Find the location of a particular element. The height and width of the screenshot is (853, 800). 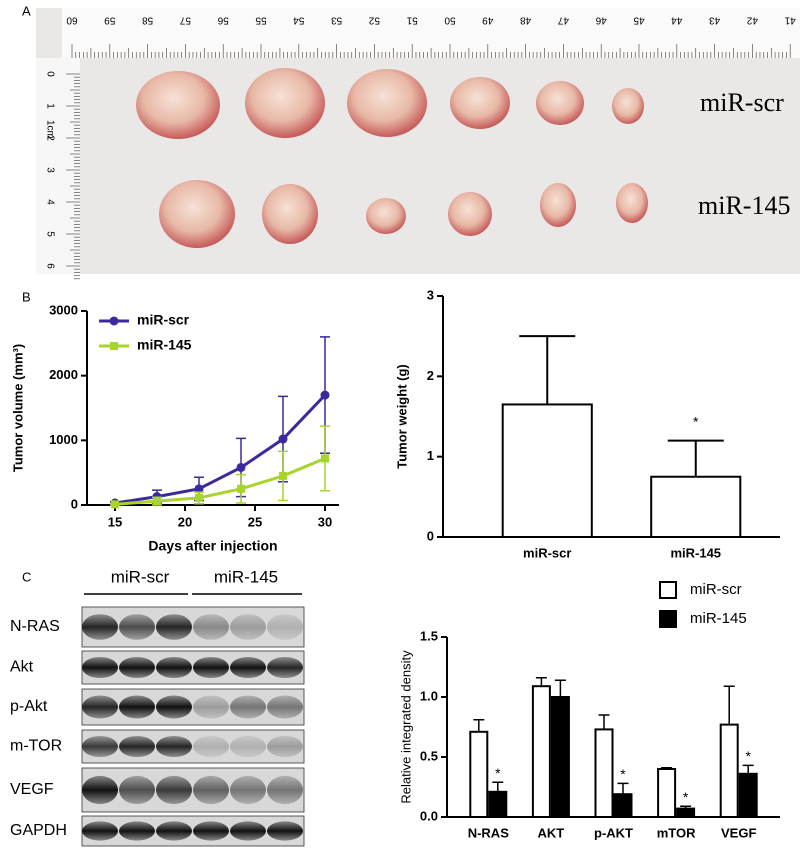

x-tick-label: 15 is located at coordinates (115, 521).